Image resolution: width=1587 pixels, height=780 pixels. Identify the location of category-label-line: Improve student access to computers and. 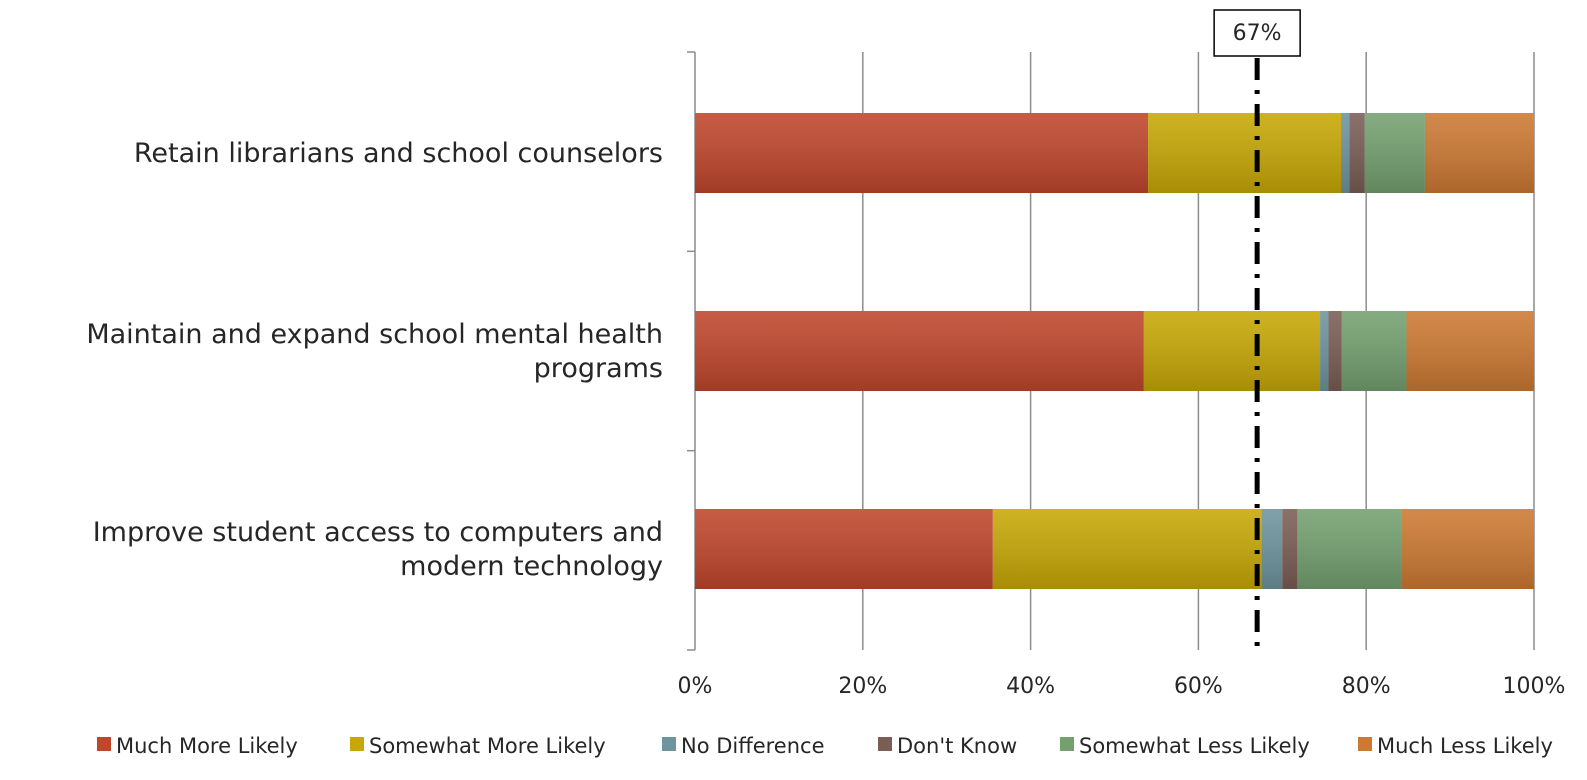
(378, 532).